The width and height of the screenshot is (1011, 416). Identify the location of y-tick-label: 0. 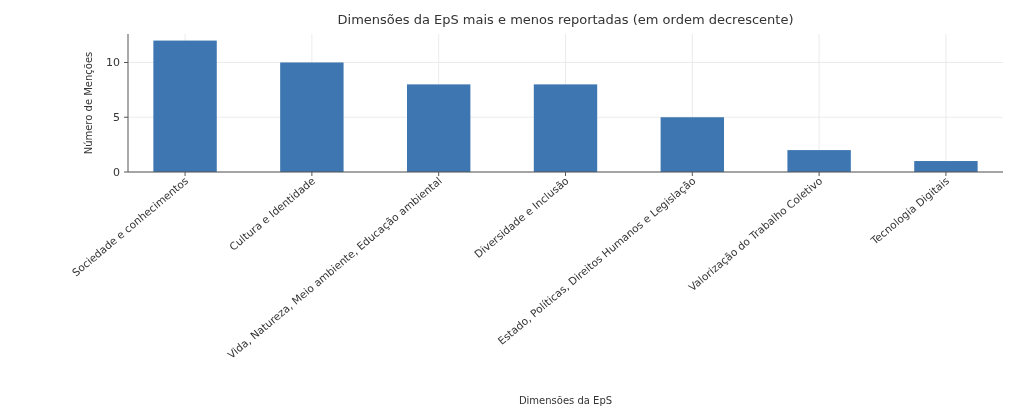
(116, 172).